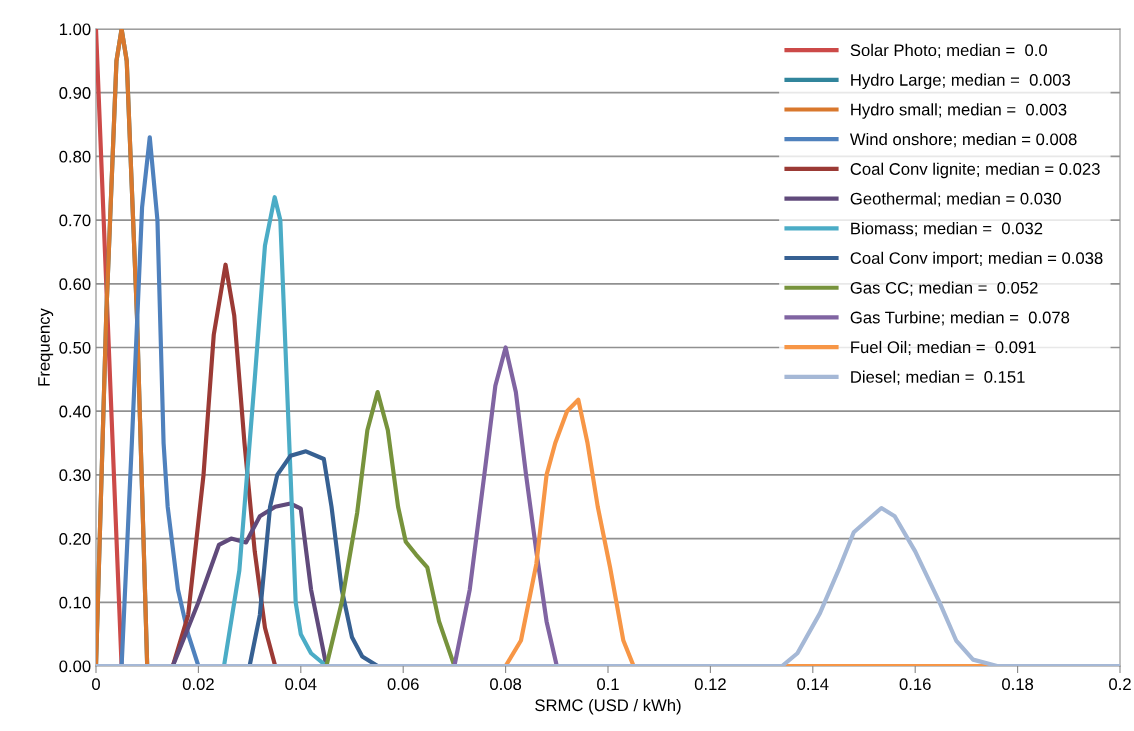  What do you see at coordinates (944, 288) in the screenshot?
I see `legend-label: Gas CC; median = 0.052` at bounding box center [944, 288].